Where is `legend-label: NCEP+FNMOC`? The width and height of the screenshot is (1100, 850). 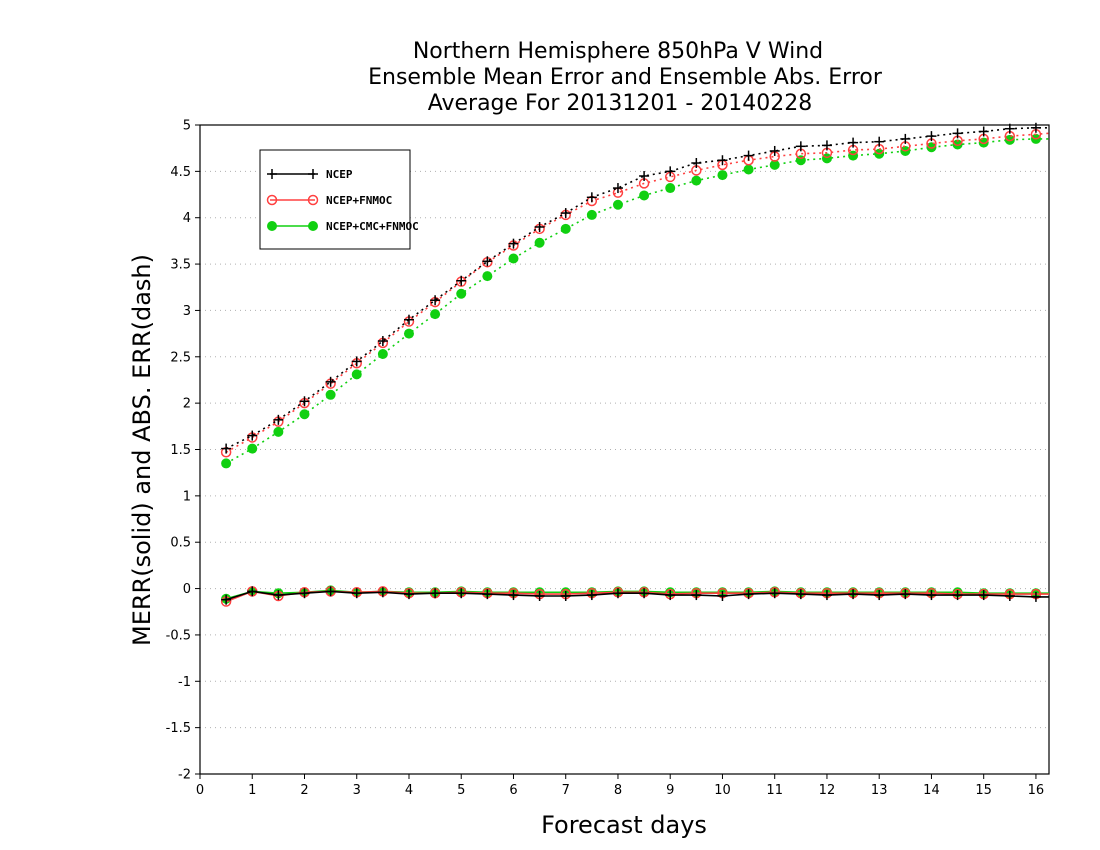
legend-label: NCEP+FNMOC is located at coordinates (359, 200).